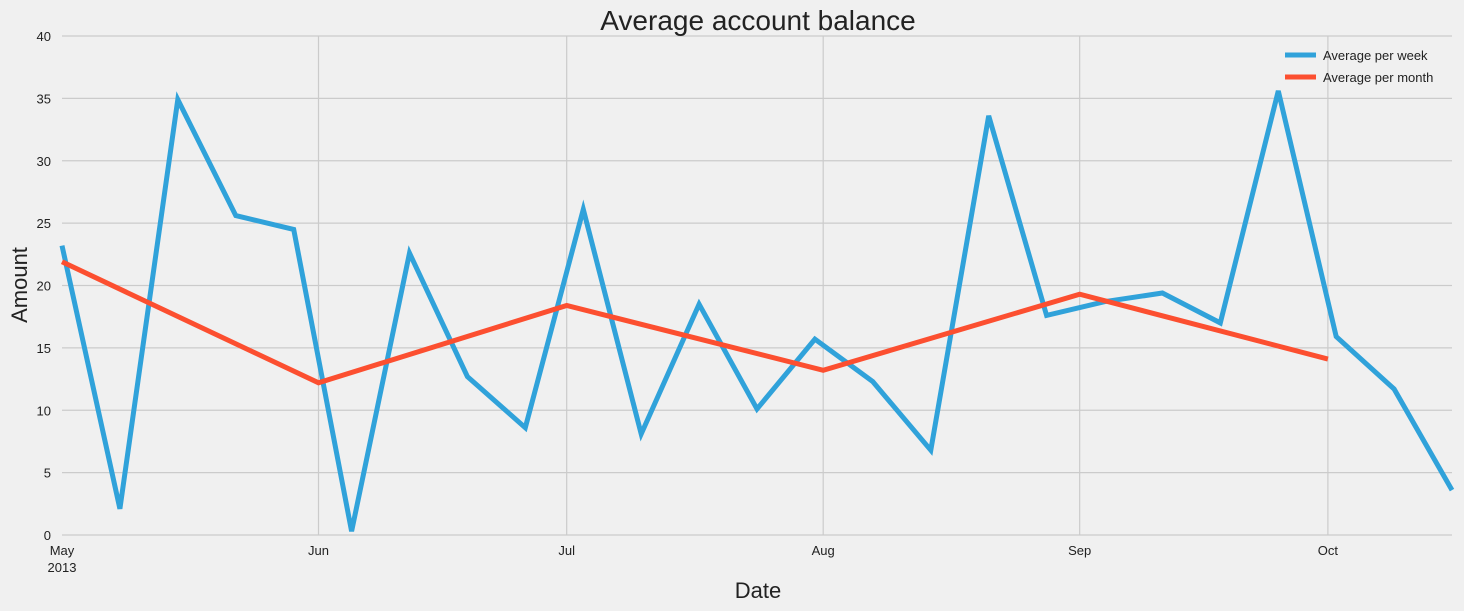 The width and height of the screenshot is (1464, 611). I want to click on y-tick-label: 40, so click(44, 36).